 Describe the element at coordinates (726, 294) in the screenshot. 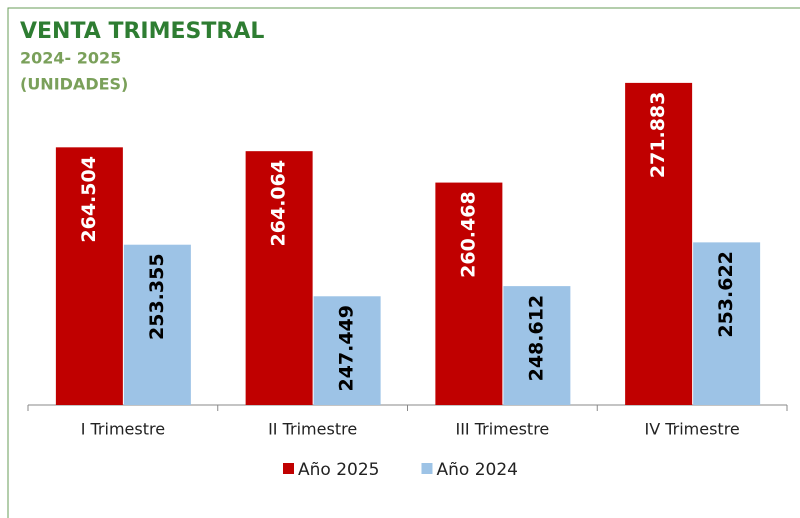

I see `data-label: 253.622` at that location.